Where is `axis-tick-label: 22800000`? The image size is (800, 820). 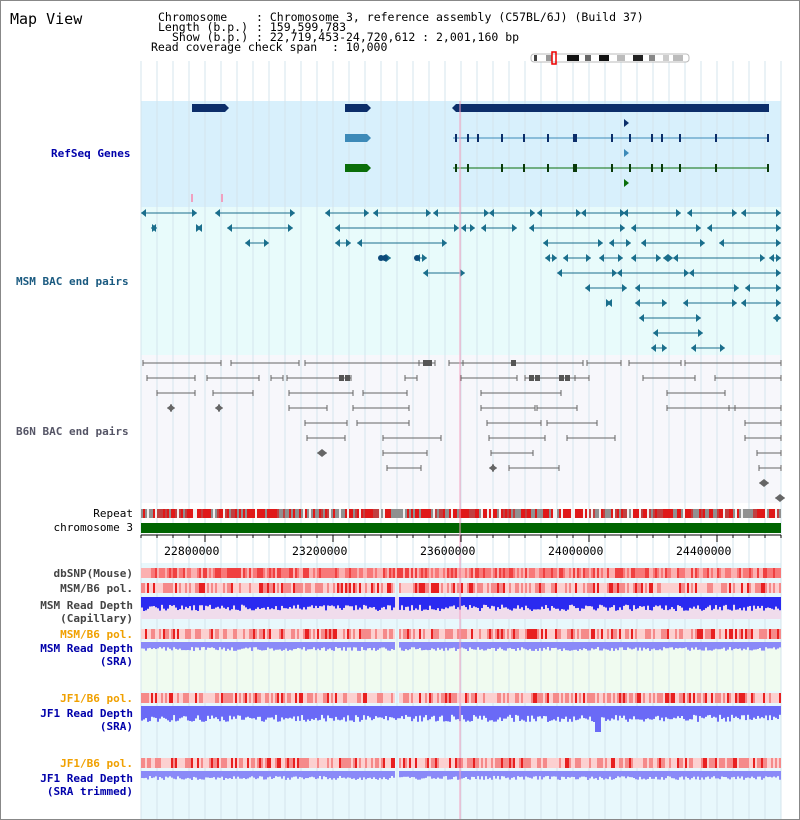
axis-tick-label: 22800000 is located at coordinates (192, 551).